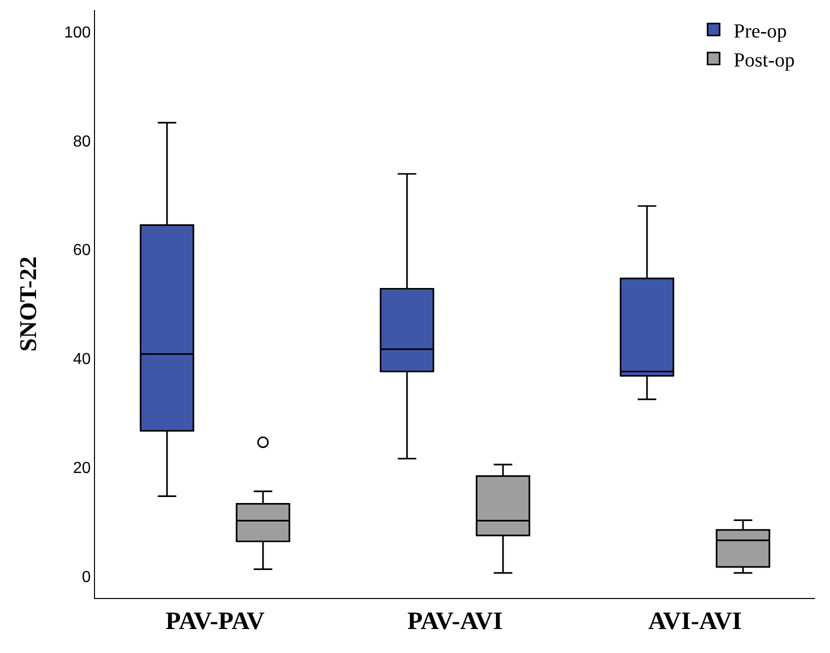 This screenshot has height=653, width=830. Describe the element at coordinates (82, 251) in the screenshot. I see `y-tick-label: 60` at that location.